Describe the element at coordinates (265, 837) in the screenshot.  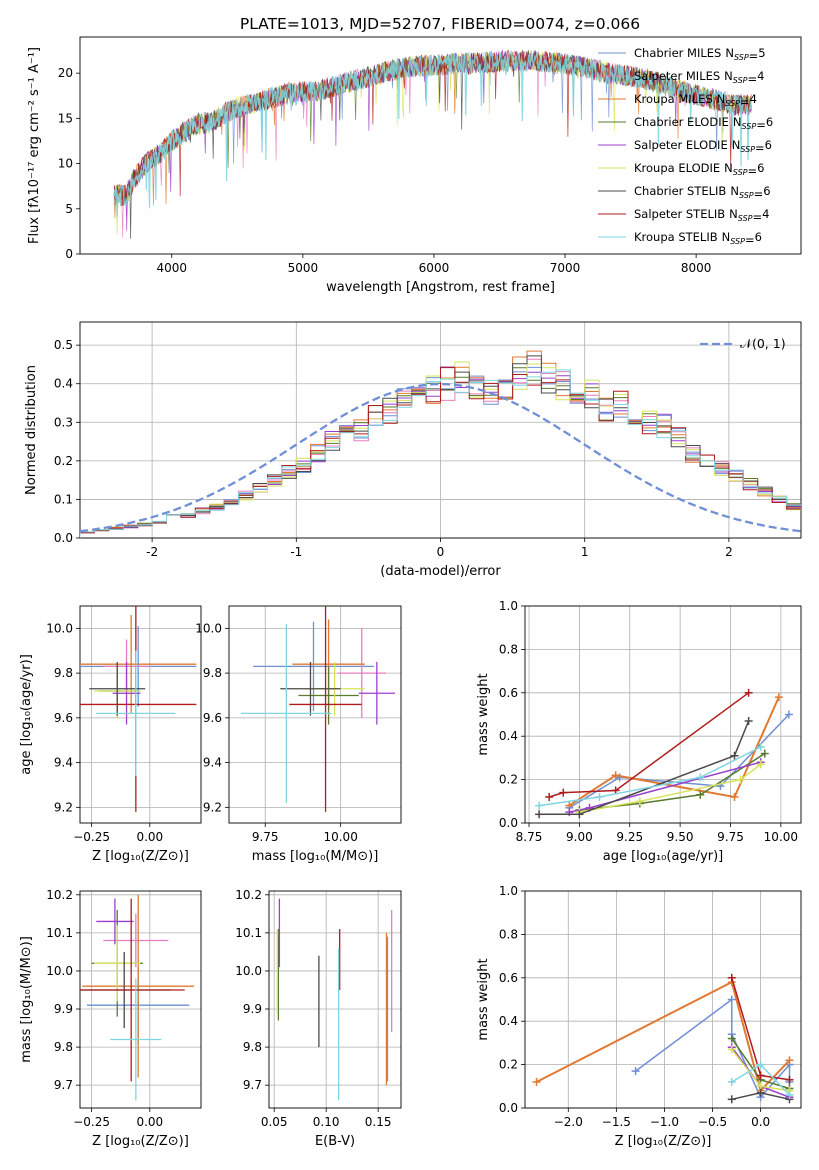
I see `x-tick-label: 9.75` at that location.